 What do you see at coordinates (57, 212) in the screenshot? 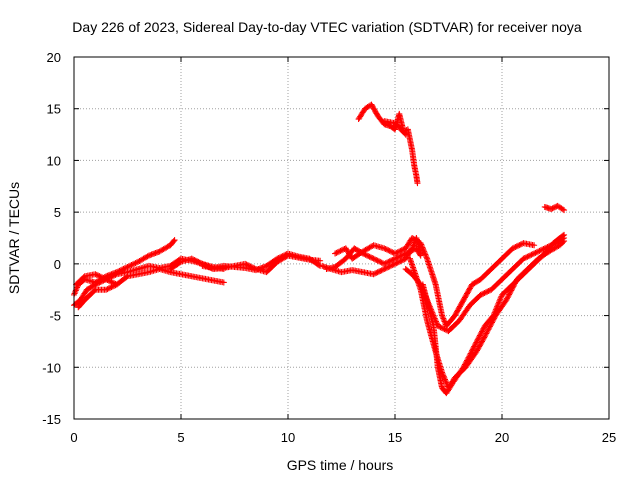
I see `y-tick-label: 5` at bounding box center [57, 212].